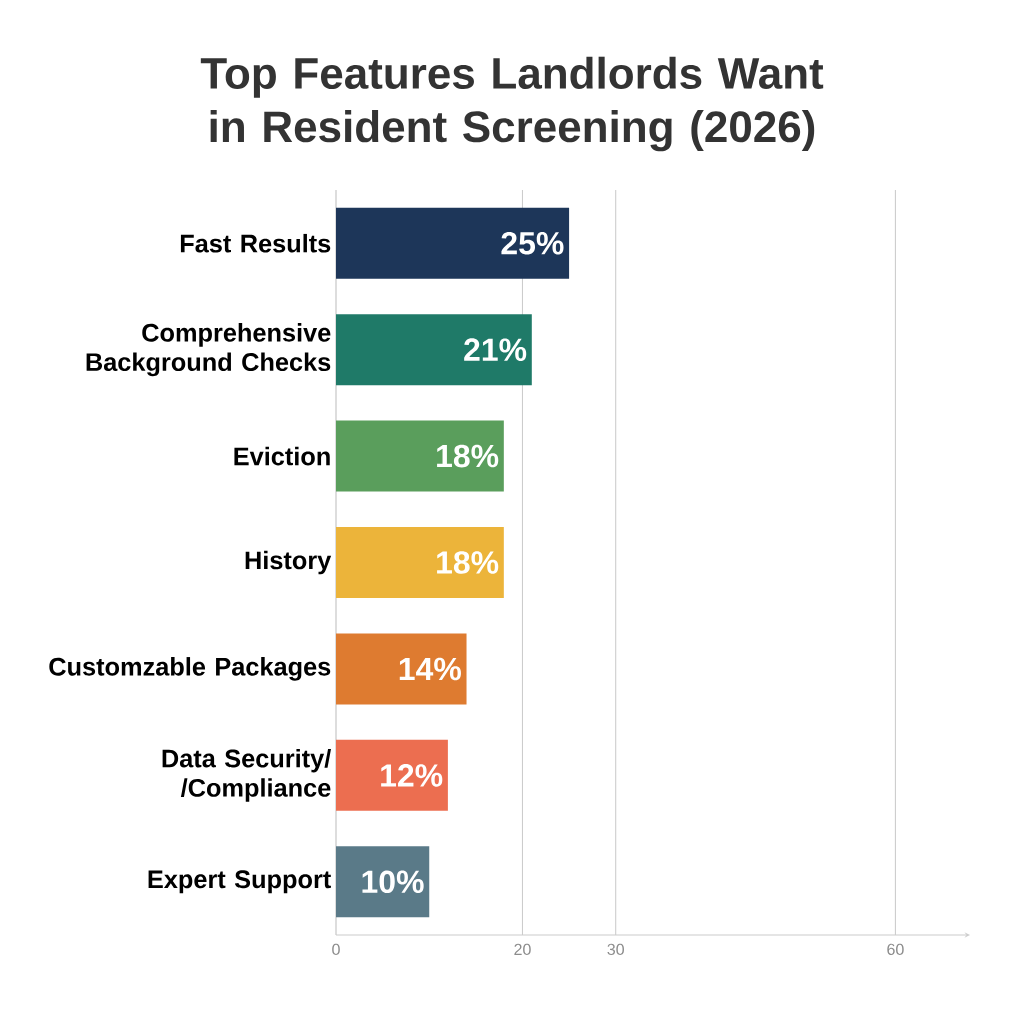 This screenshot has width=1024, height=1024. Describe the element at coordinates (190, 669) in the screenshot. I see `y-tick-label: Customzable Packages` at that location.